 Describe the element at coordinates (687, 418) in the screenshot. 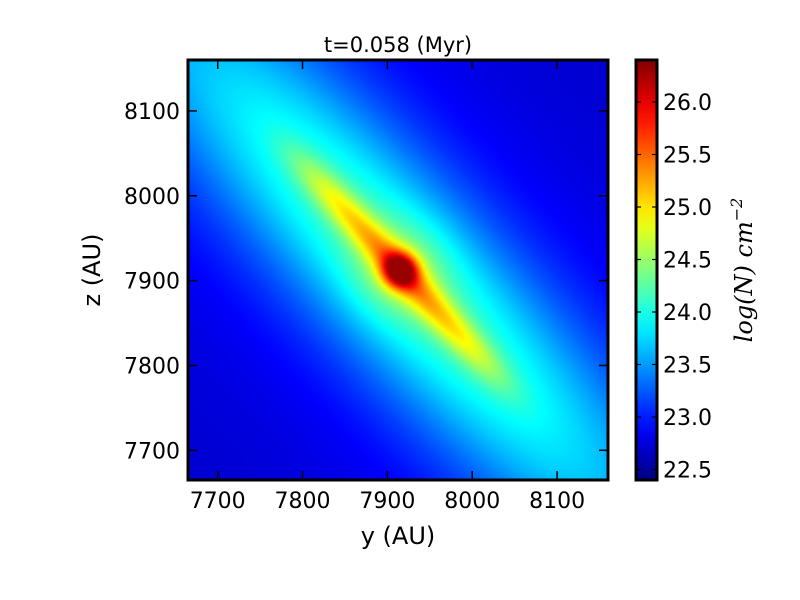

I see `colorbar-tick-label: 23.0` at that location.